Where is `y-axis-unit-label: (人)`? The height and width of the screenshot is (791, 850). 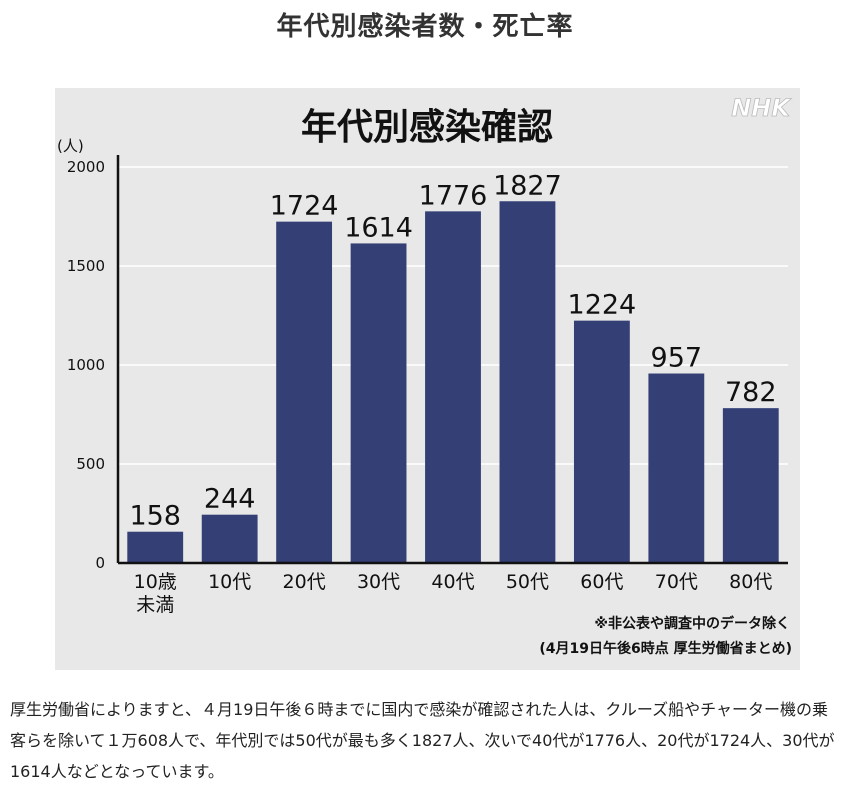
y-axis-unit-label: (人) is located at coordinates (70, 146).